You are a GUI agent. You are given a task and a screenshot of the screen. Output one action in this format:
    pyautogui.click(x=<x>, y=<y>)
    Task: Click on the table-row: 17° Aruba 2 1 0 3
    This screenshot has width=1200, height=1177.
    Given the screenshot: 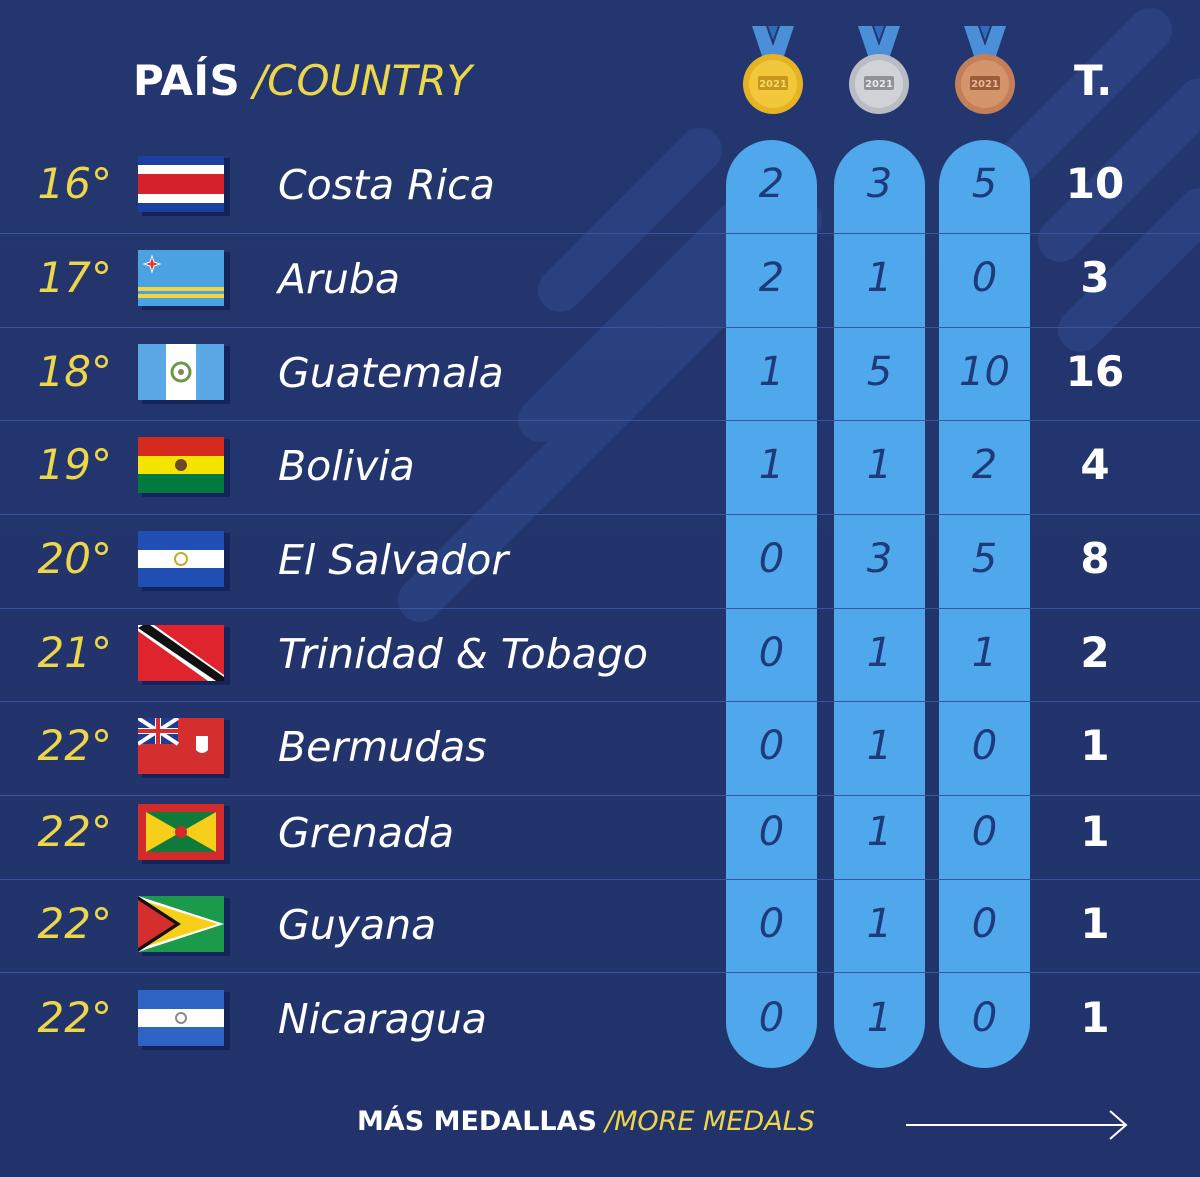 What is the action you would take?
    pyautogui.click(x=600, y=280)
    